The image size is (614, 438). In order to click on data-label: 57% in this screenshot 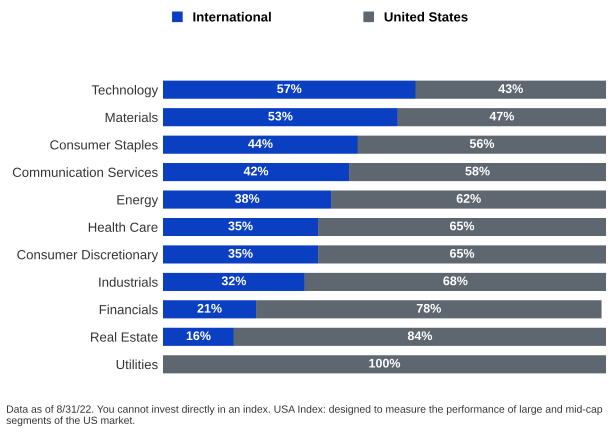, I will do `click(289, 89)`.